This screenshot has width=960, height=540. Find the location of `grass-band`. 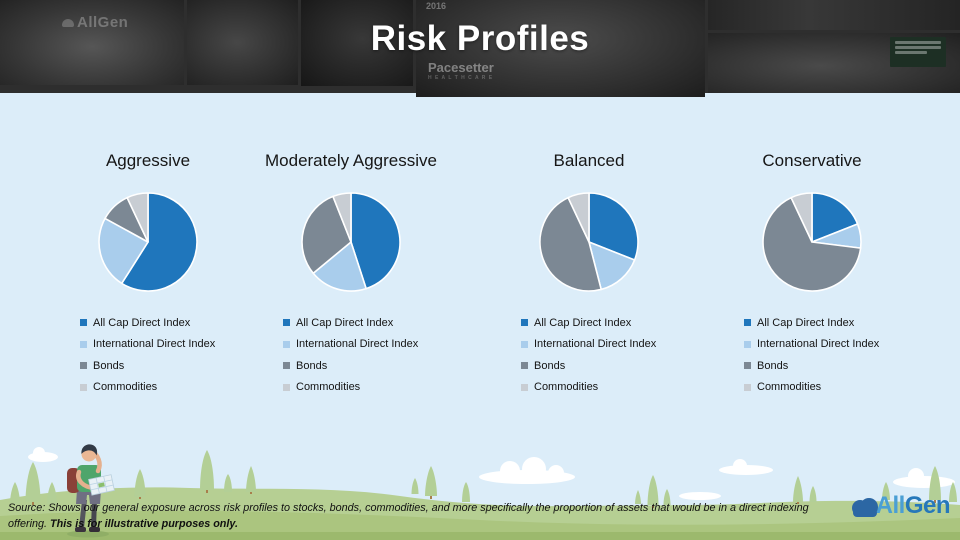

grass-band is located at coordinates (480, 536).